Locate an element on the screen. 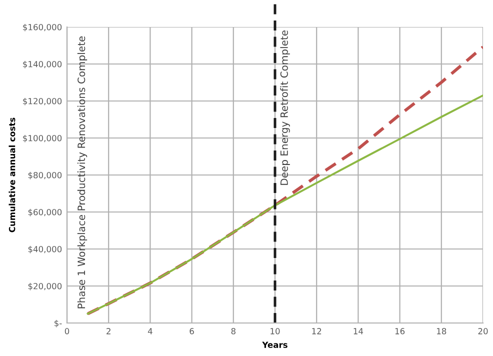 This screenshot has width=493, height=356. x-tick-label: 16 is located at coordinates (400, 331).